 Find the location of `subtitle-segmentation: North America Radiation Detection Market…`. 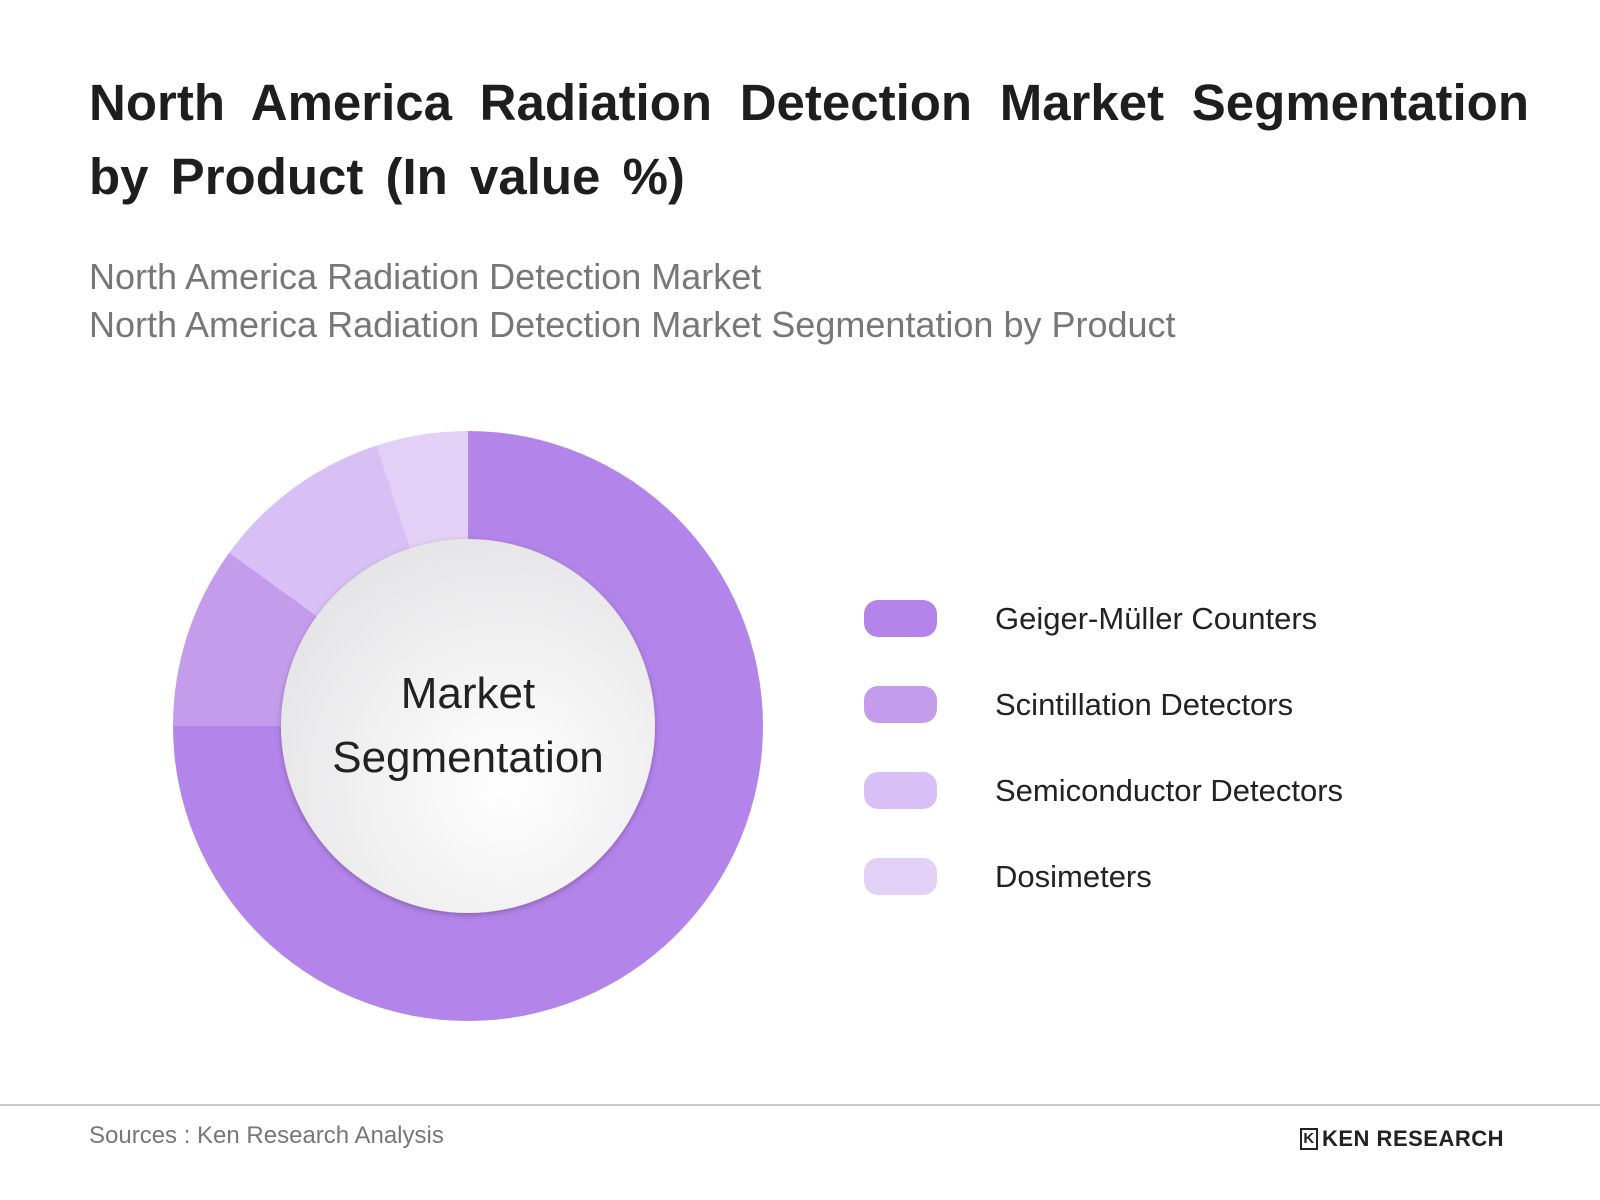

subtitle-segmentation: North America Radiation Detection Market… is located at coordinates (632, 324).